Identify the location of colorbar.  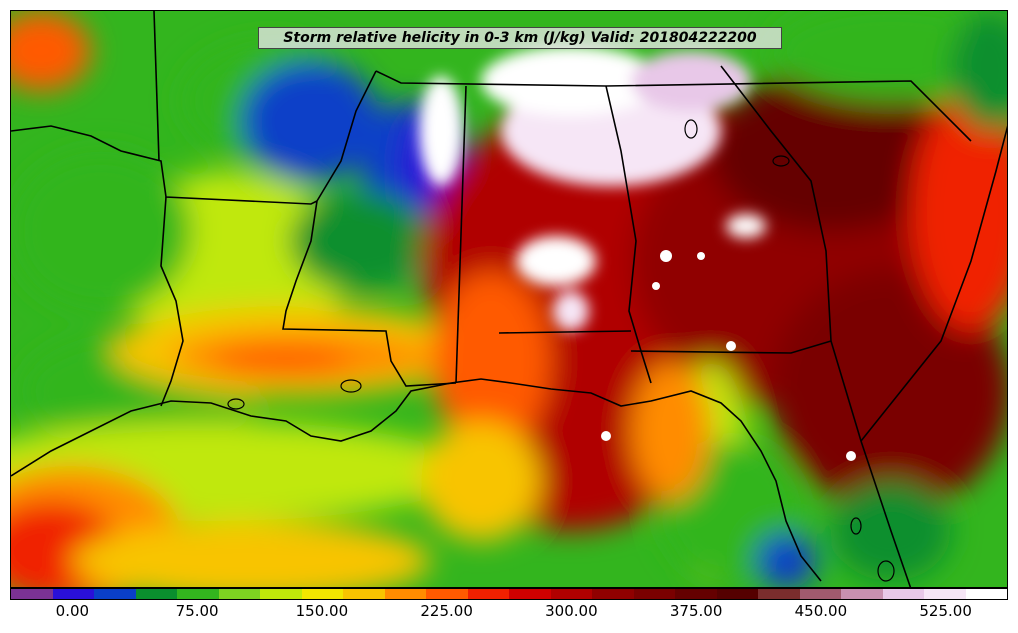
(509, 594).